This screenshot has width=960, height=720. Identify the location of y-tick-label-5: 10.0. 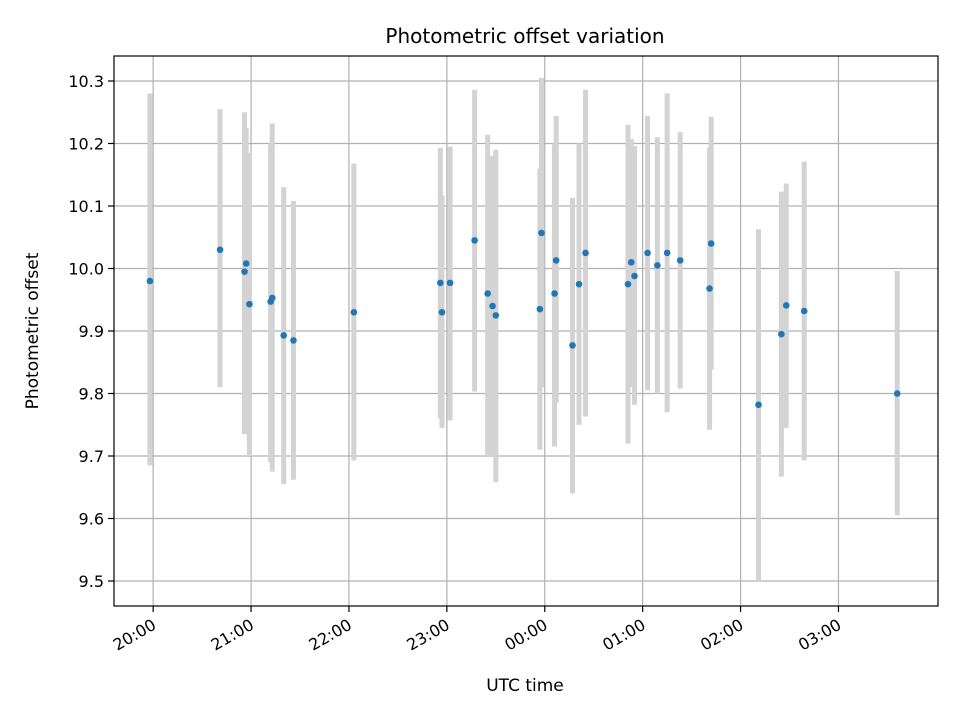
(86, 269).